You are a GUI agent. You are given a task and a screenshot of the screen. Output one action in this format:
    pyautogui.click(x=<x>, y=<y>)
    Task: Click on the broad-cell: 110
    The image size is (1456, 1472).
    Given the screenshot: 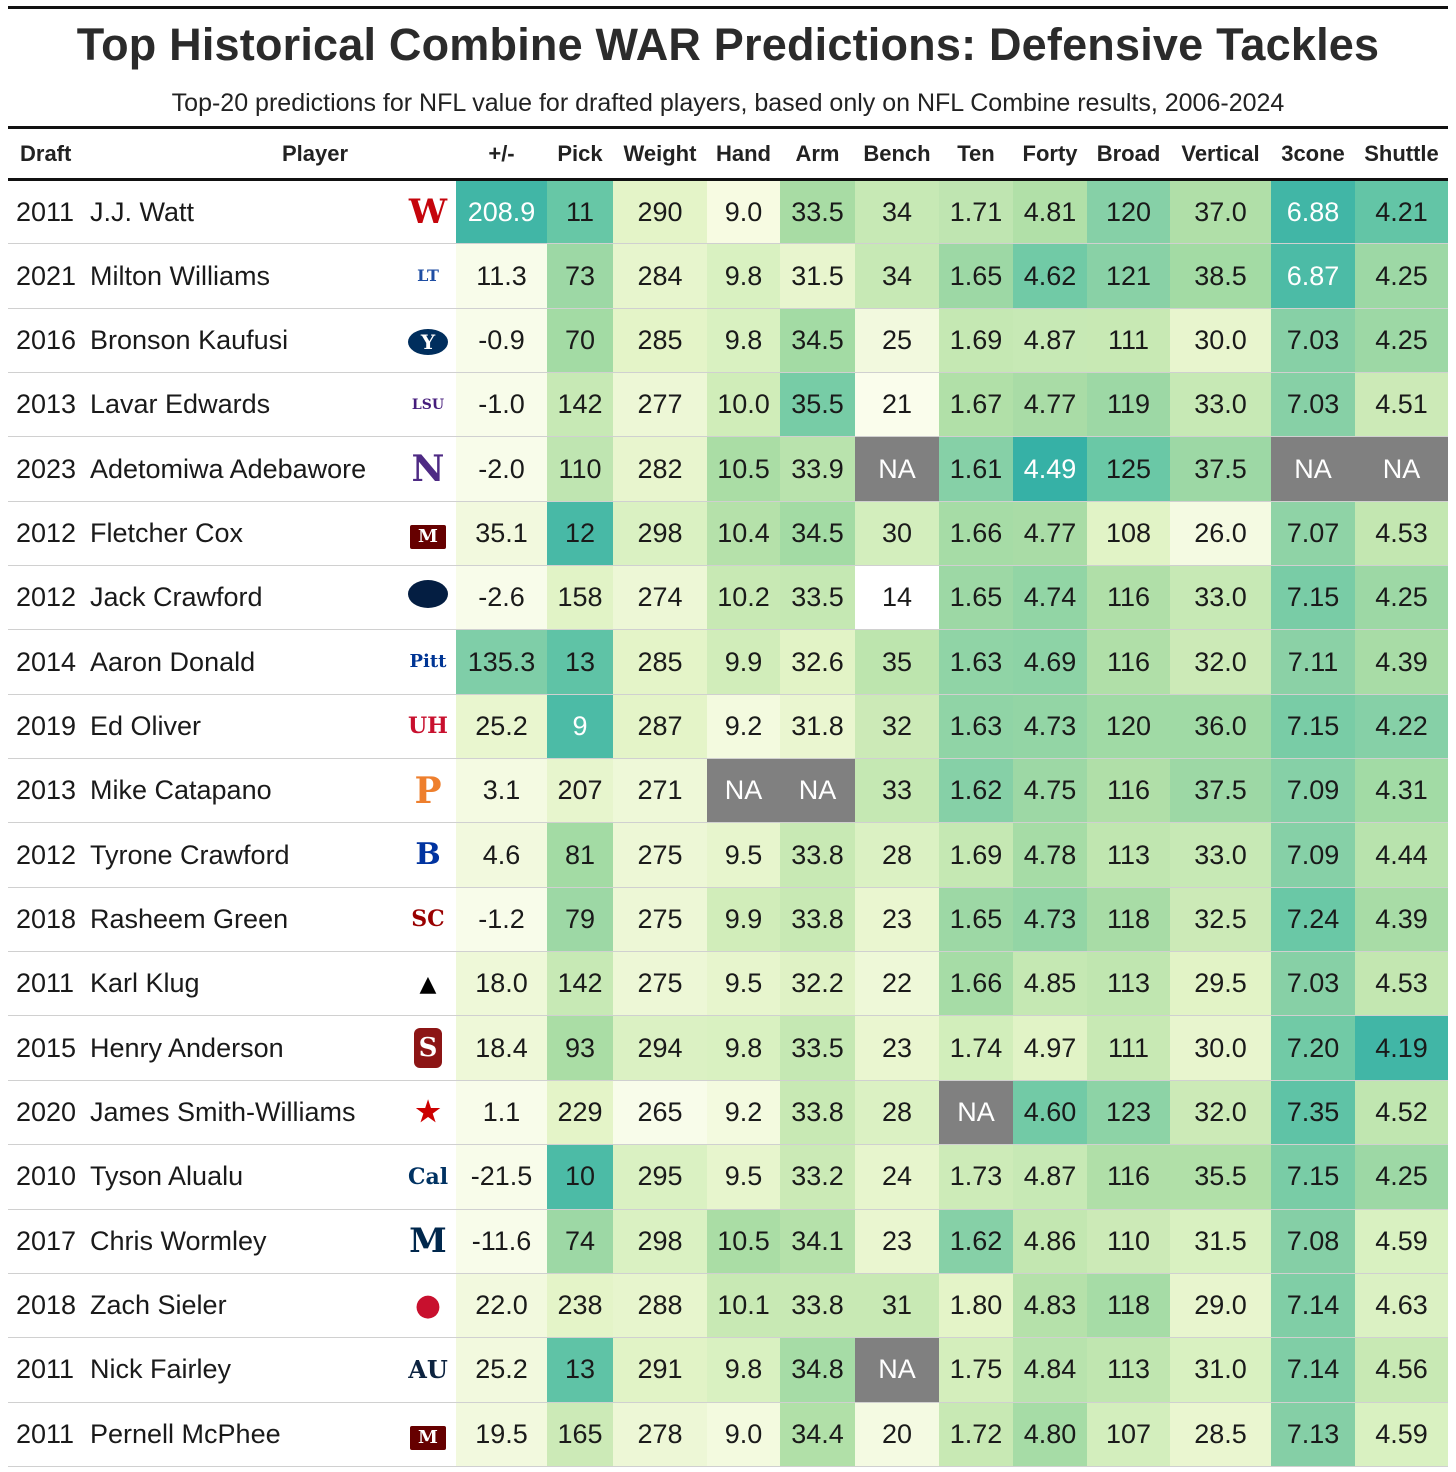 What is the action you would take?
    pyautogui.click(x=1128, y=1241)
    